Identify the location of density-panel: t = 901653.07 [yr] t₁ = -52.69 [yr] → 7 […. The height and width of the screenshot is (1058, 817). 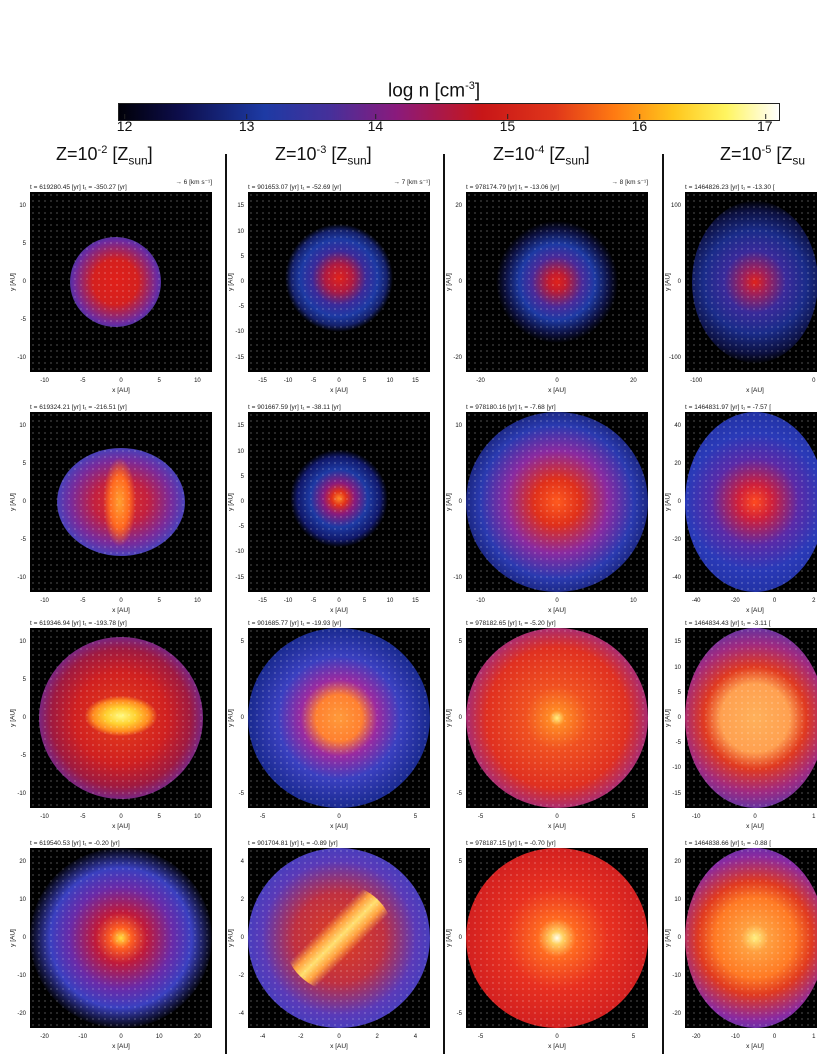
(328, 286).